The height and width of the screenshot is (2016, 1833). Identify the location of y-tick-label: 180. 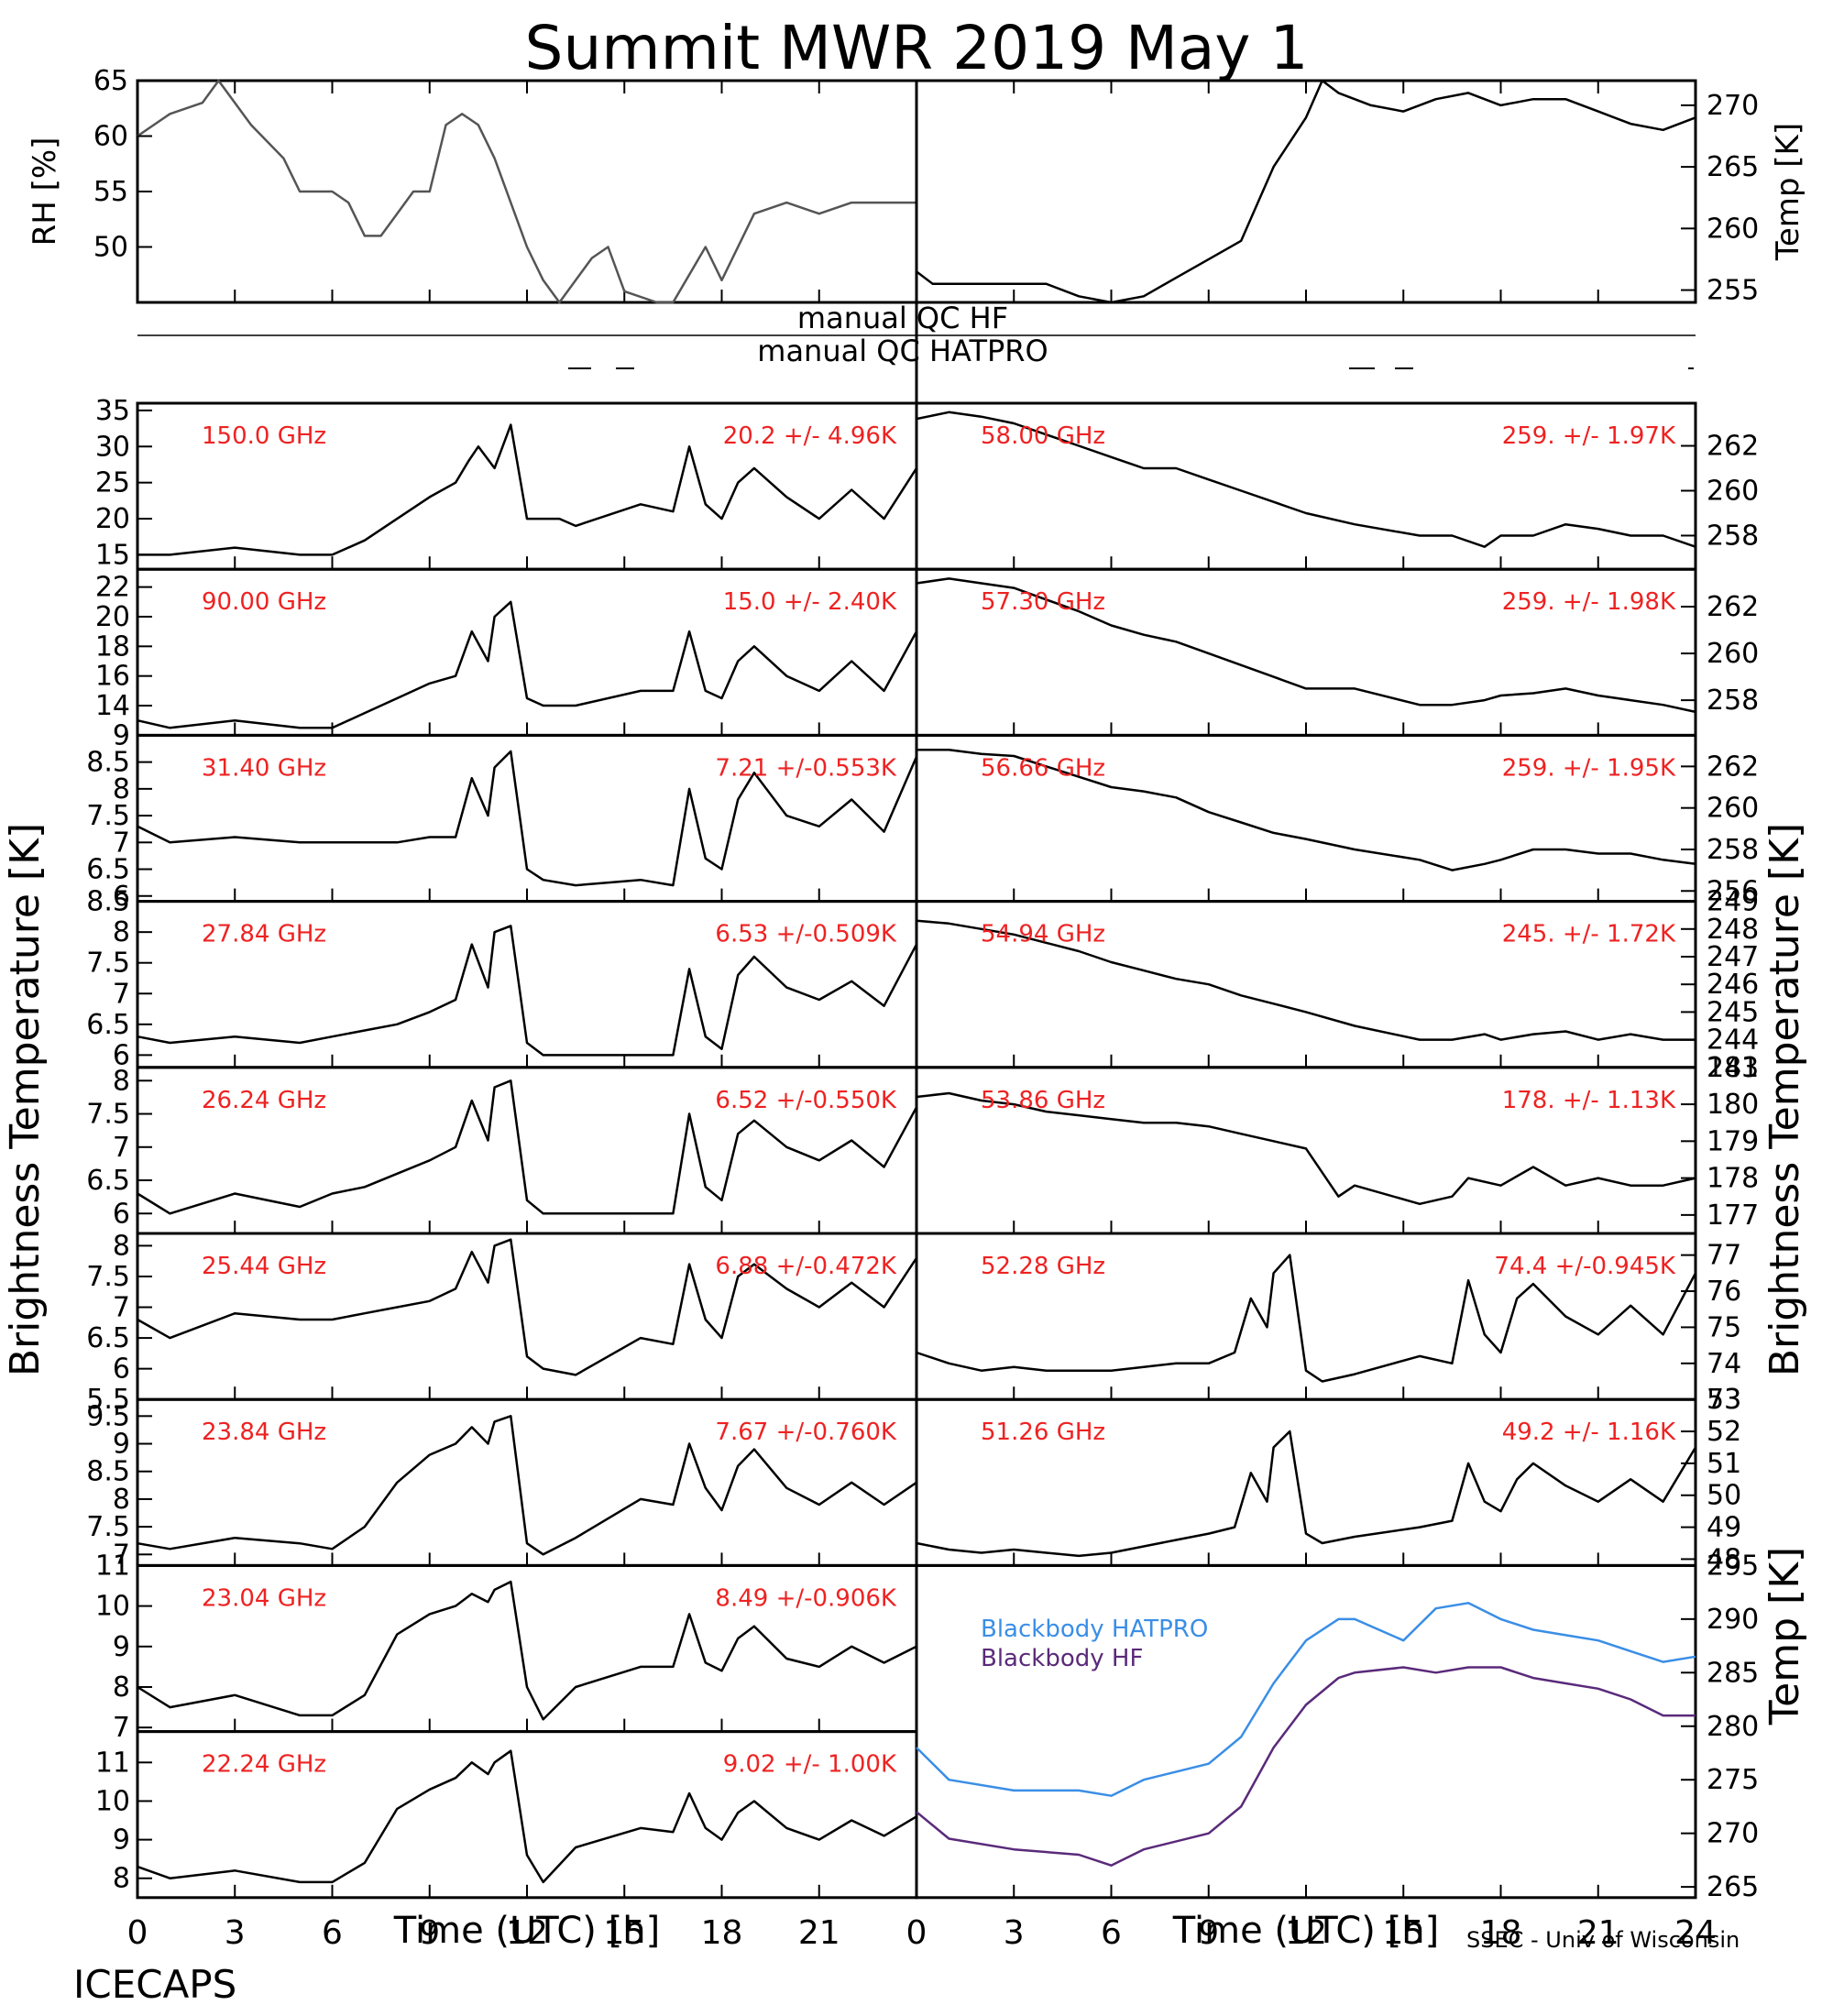
(1733, 1105).